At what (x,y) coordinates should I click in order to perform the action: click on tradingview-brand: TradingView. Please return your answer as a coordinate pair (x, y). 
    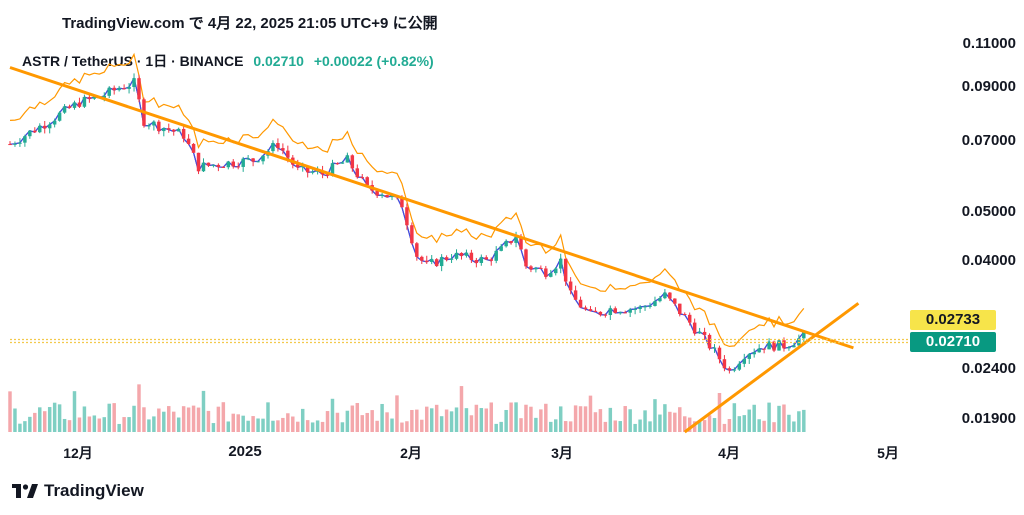
    Looking at the image, I should click on (78, 491).